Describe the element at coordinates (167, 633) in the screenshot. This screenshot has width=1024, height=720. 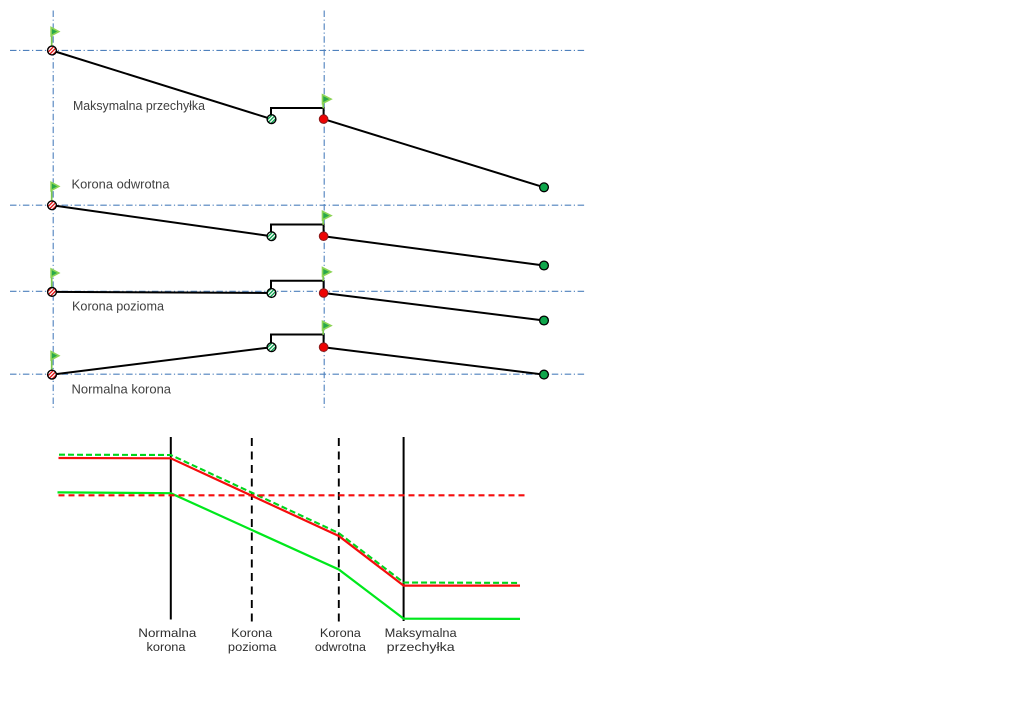
I see `svg-text: Normalna` at that location.